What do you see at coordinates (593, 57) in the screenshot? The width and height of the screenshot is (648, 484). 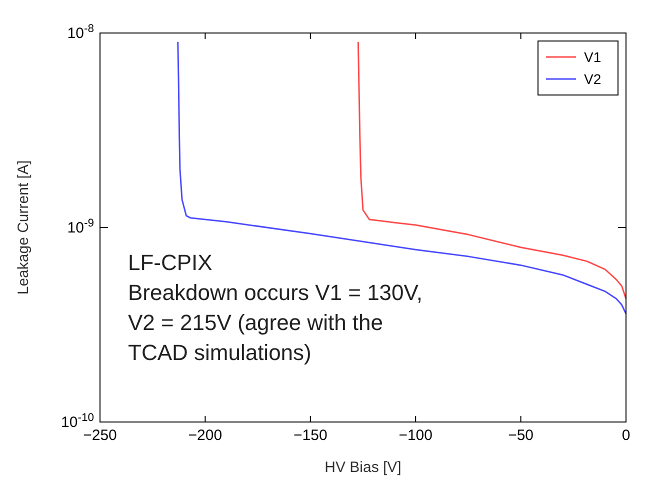 I see `legend-label: V1` at bounding box center [593, 57].